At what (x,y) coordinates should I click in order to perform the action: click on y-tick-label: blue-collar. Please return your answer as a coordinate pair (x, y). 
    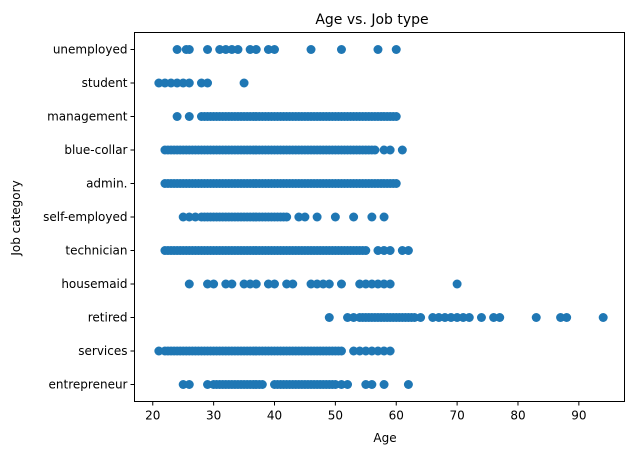
    Looking at the image, I should click on (95, 150).